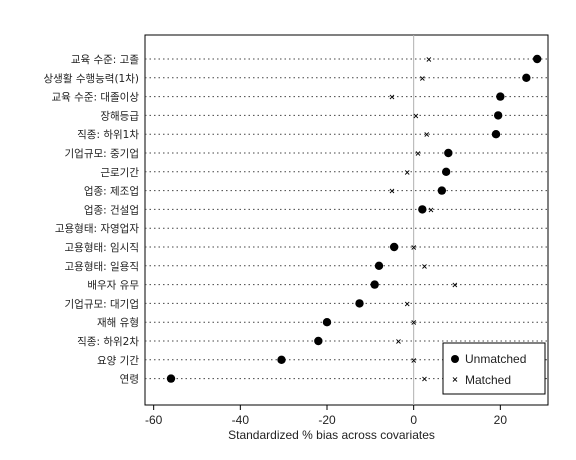 This screenshot has height=460, width=576. Describe the element at coordinates (488, 380) in the screenshot. I see `legend-matched-label: Matched` at that location.